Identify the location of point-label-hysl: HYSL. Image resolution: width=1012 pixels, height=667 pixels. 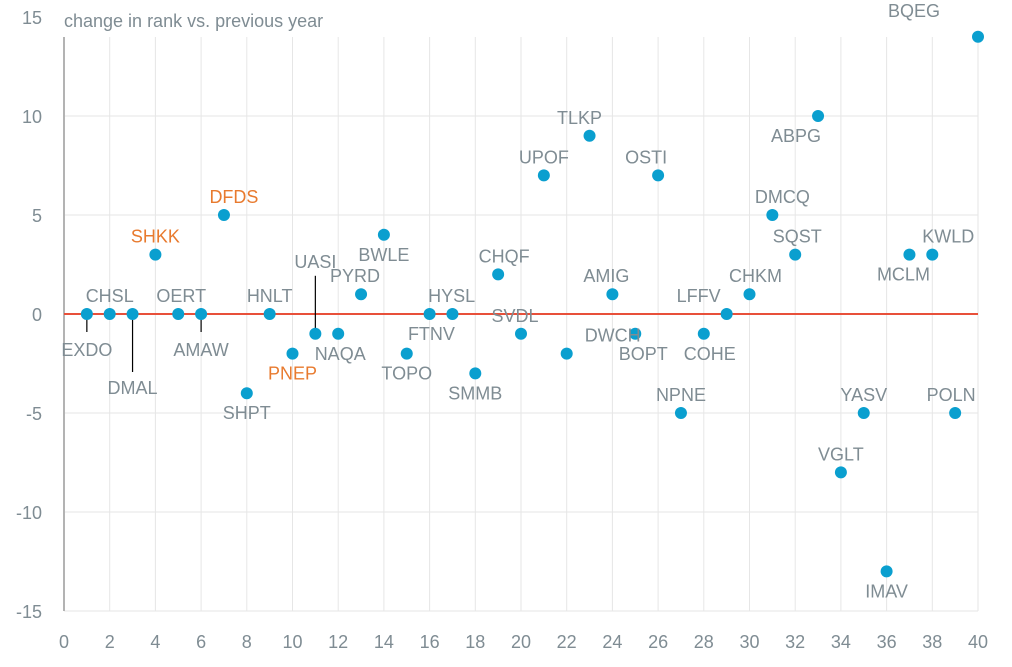
(451, 296).